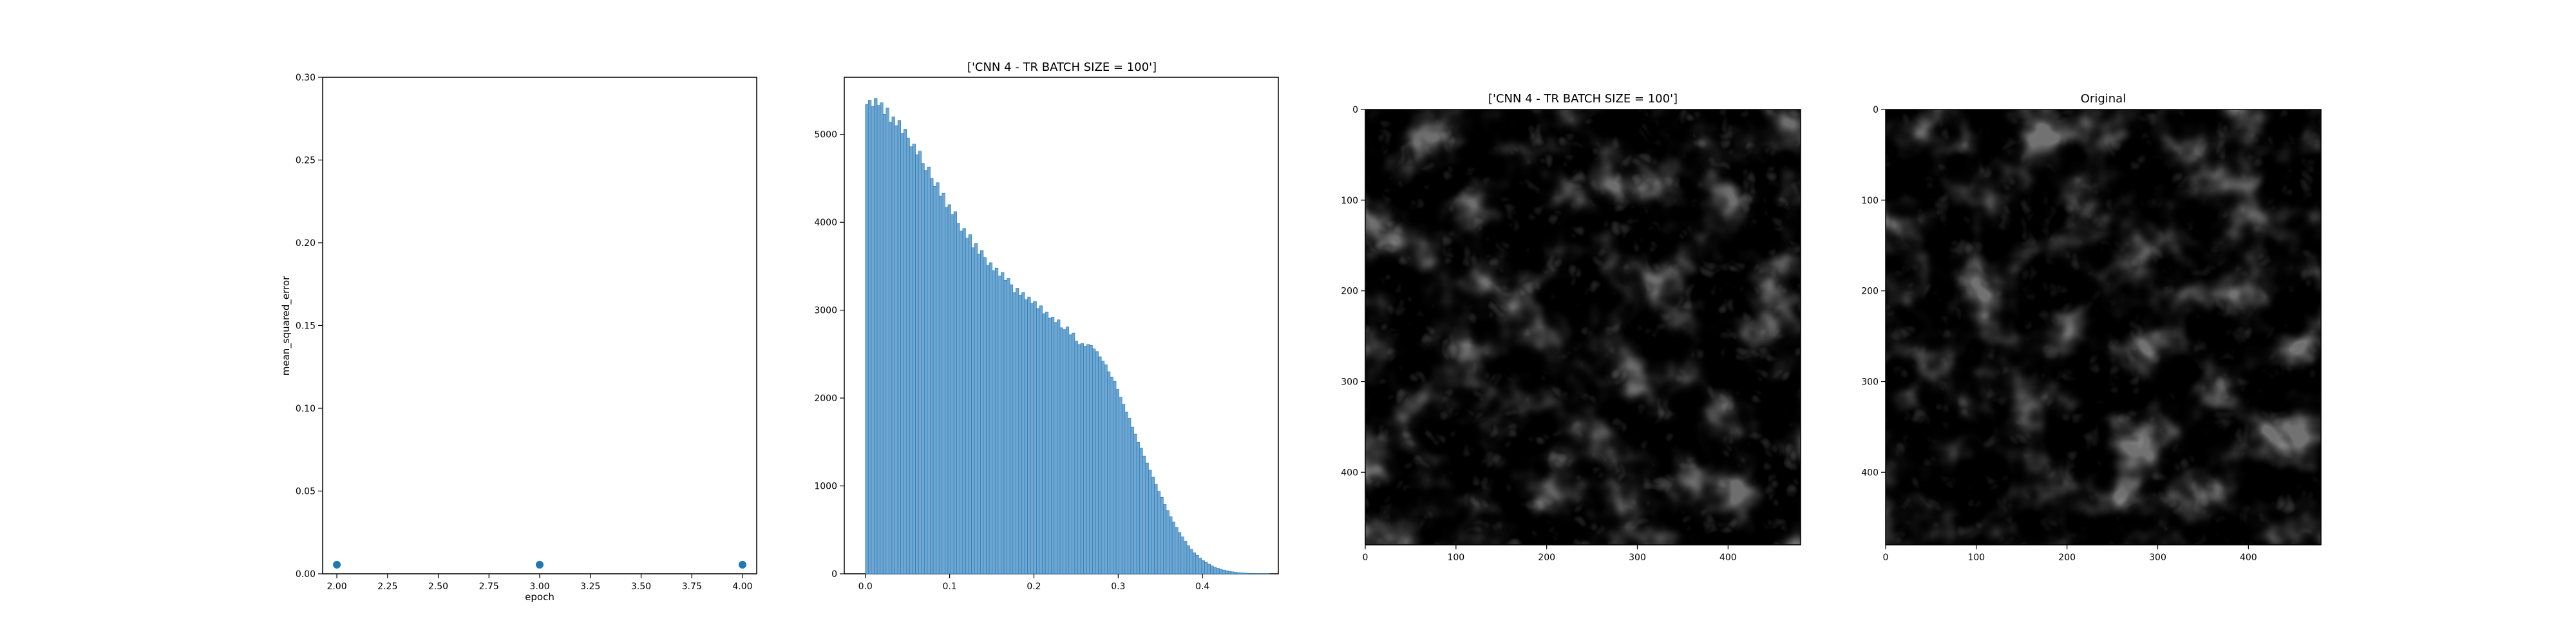 The width and height of the screenshot is (2576, 644). Describe the element at coordinates (489, 587) in the screenshot. I see `loss-x-tick-label: 2.75` at that location.